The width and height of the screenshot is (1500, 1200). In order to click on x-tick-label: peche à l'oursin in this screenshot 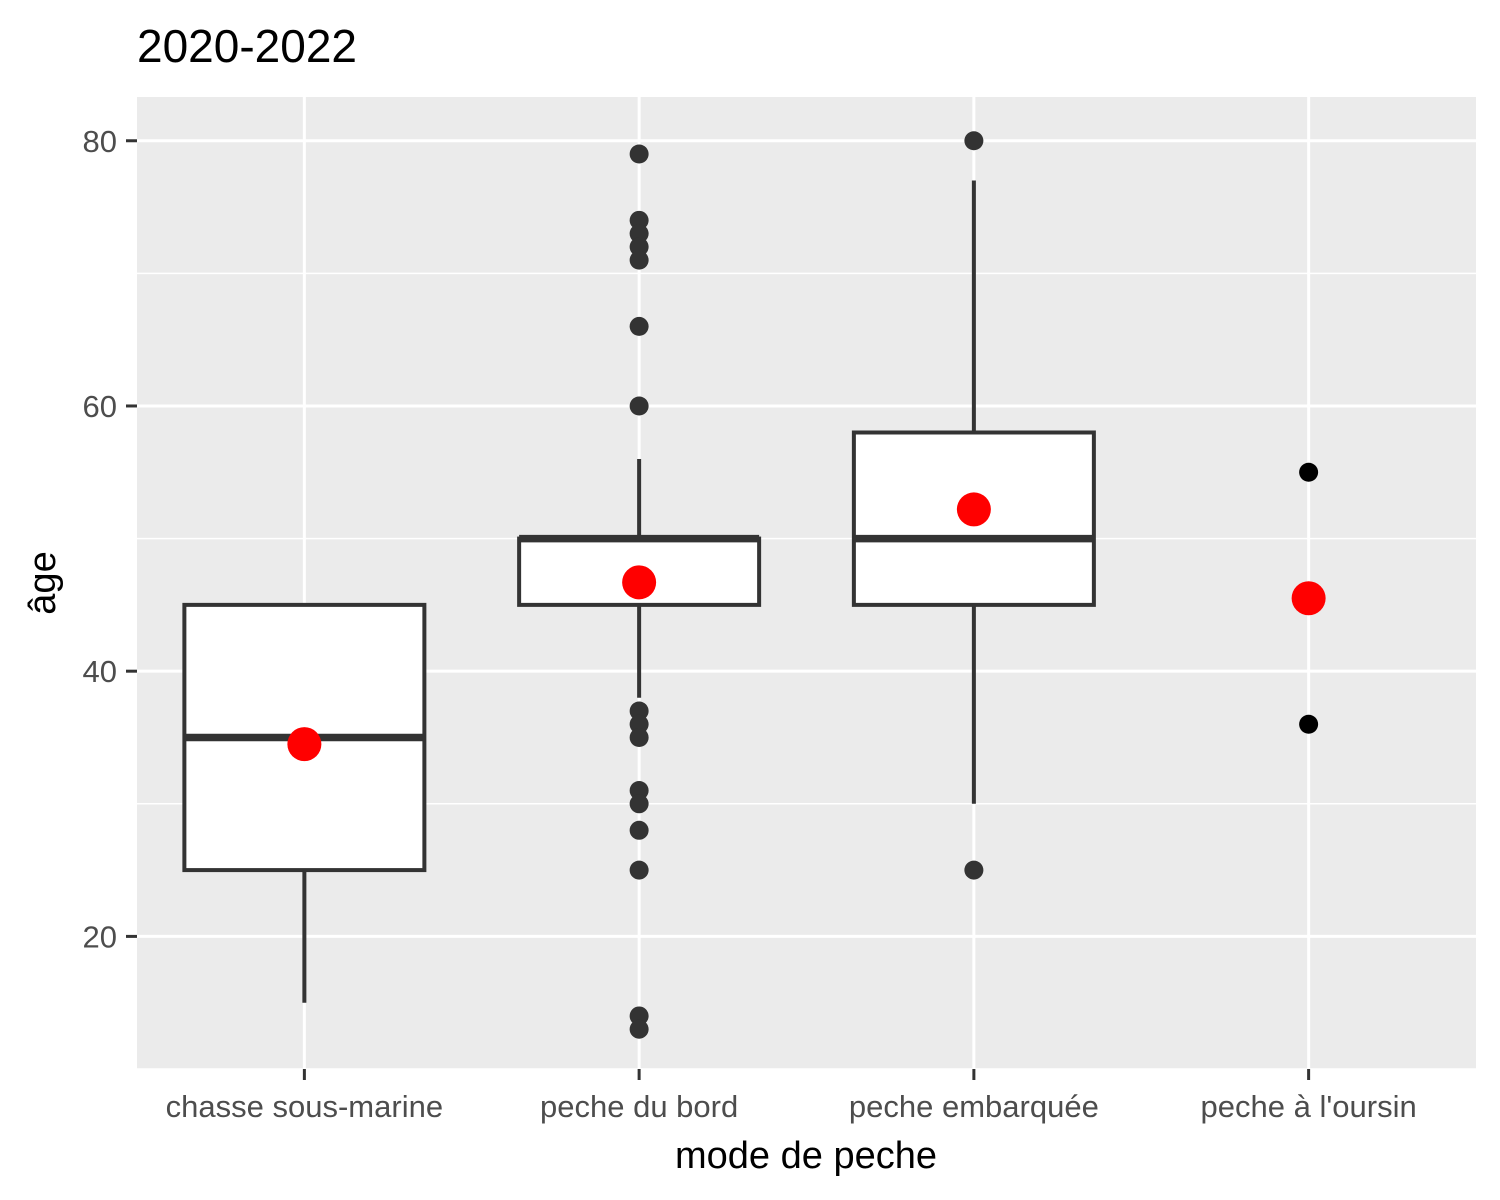, I will do `click(1309, 1106)`.